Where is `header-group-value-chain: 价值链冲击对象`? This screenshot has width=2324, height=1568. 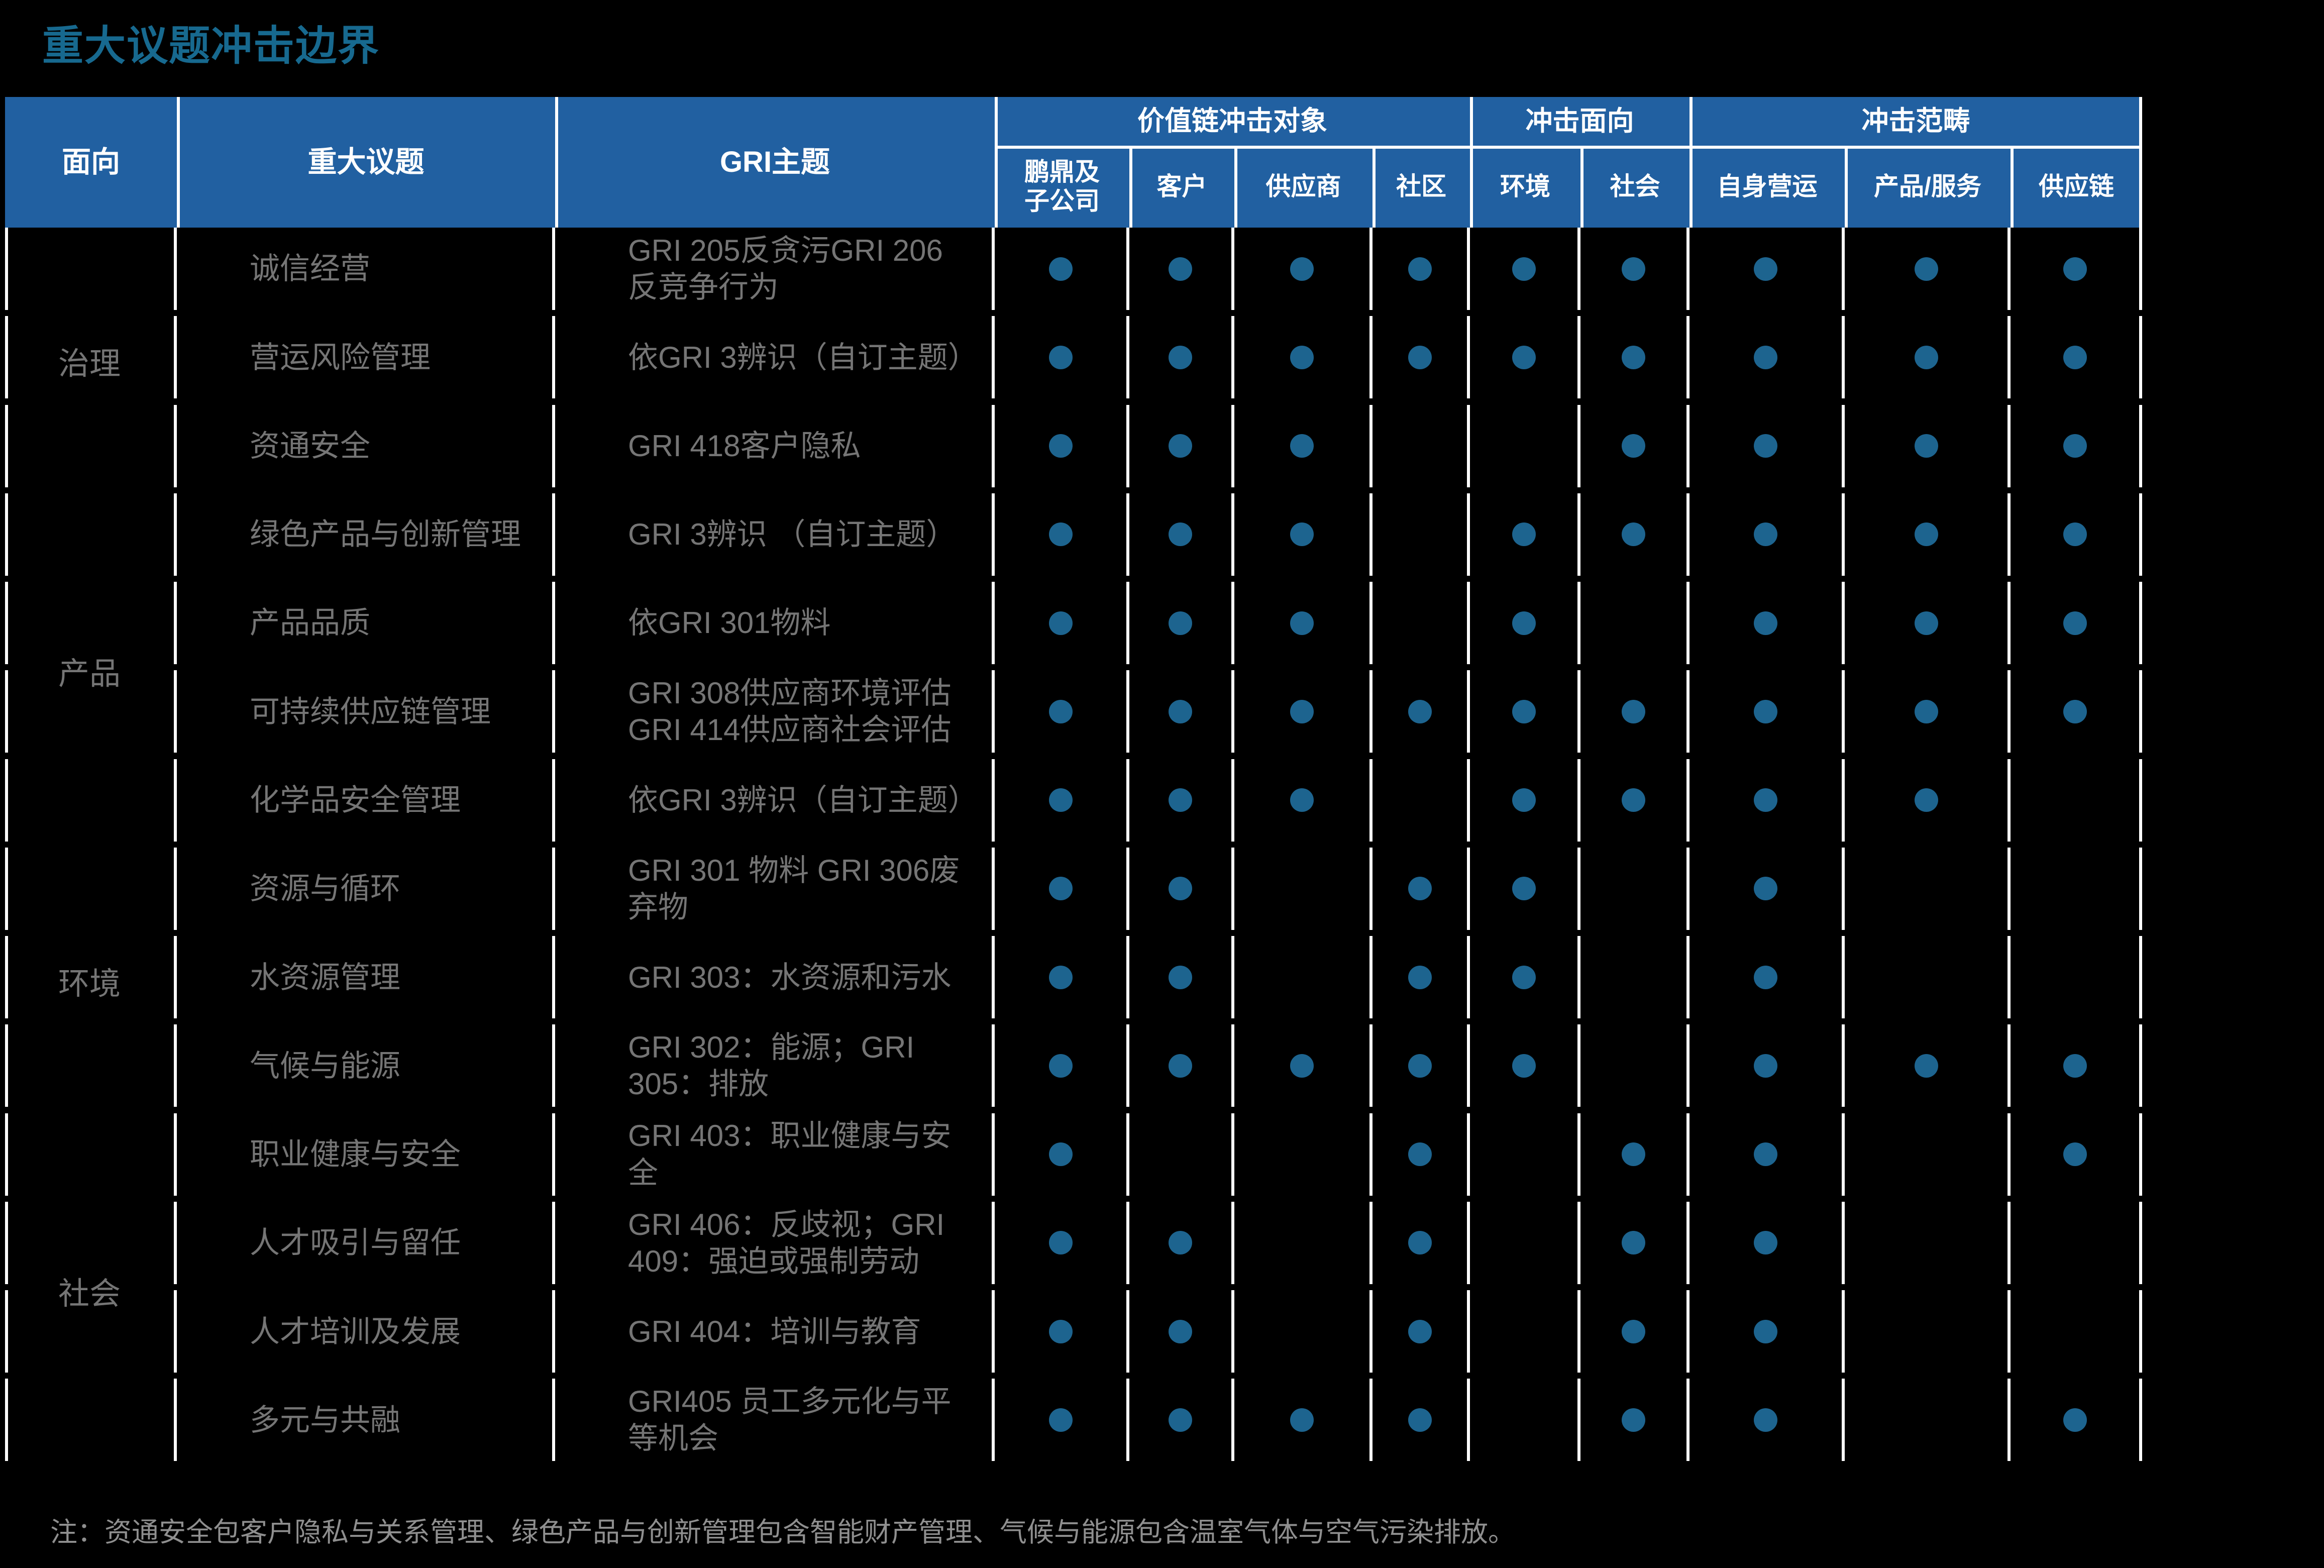
header-group-value-chain: 价值链冲击对象 is located at coordinates (1232, 121).